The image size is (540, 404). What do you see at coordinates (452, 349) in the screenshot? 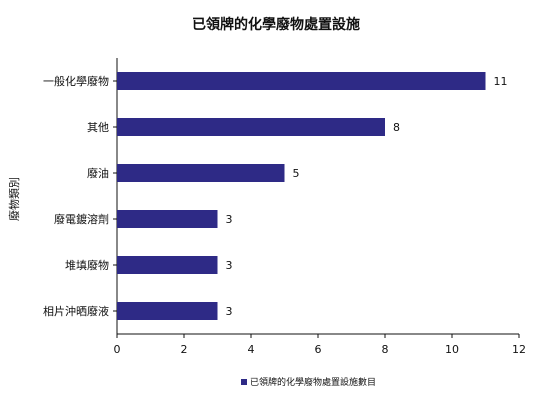
I see `x-tick-label: 10` at bounding box center [452, 349].